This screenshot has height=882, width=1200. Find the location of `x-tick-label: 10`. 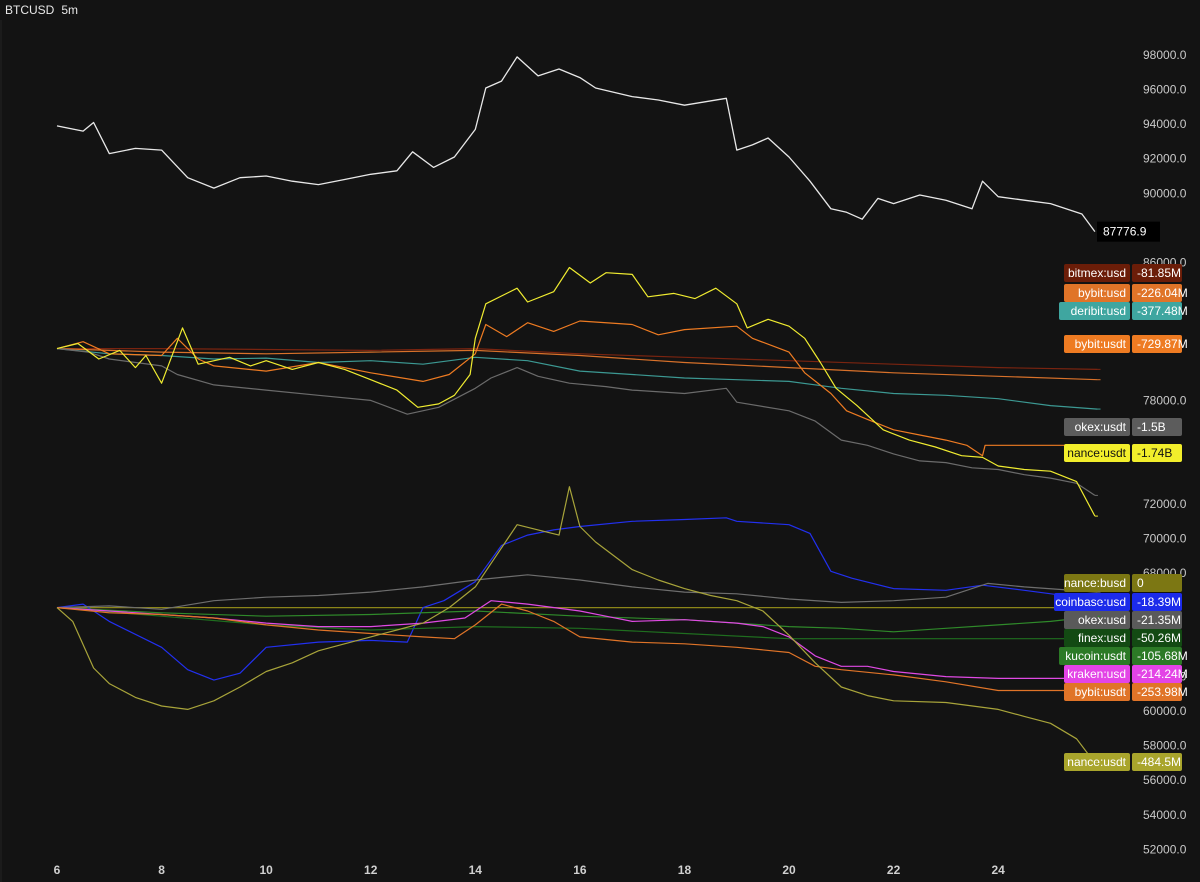

x-tick-label: 10 is located at coordinates (266, 870).